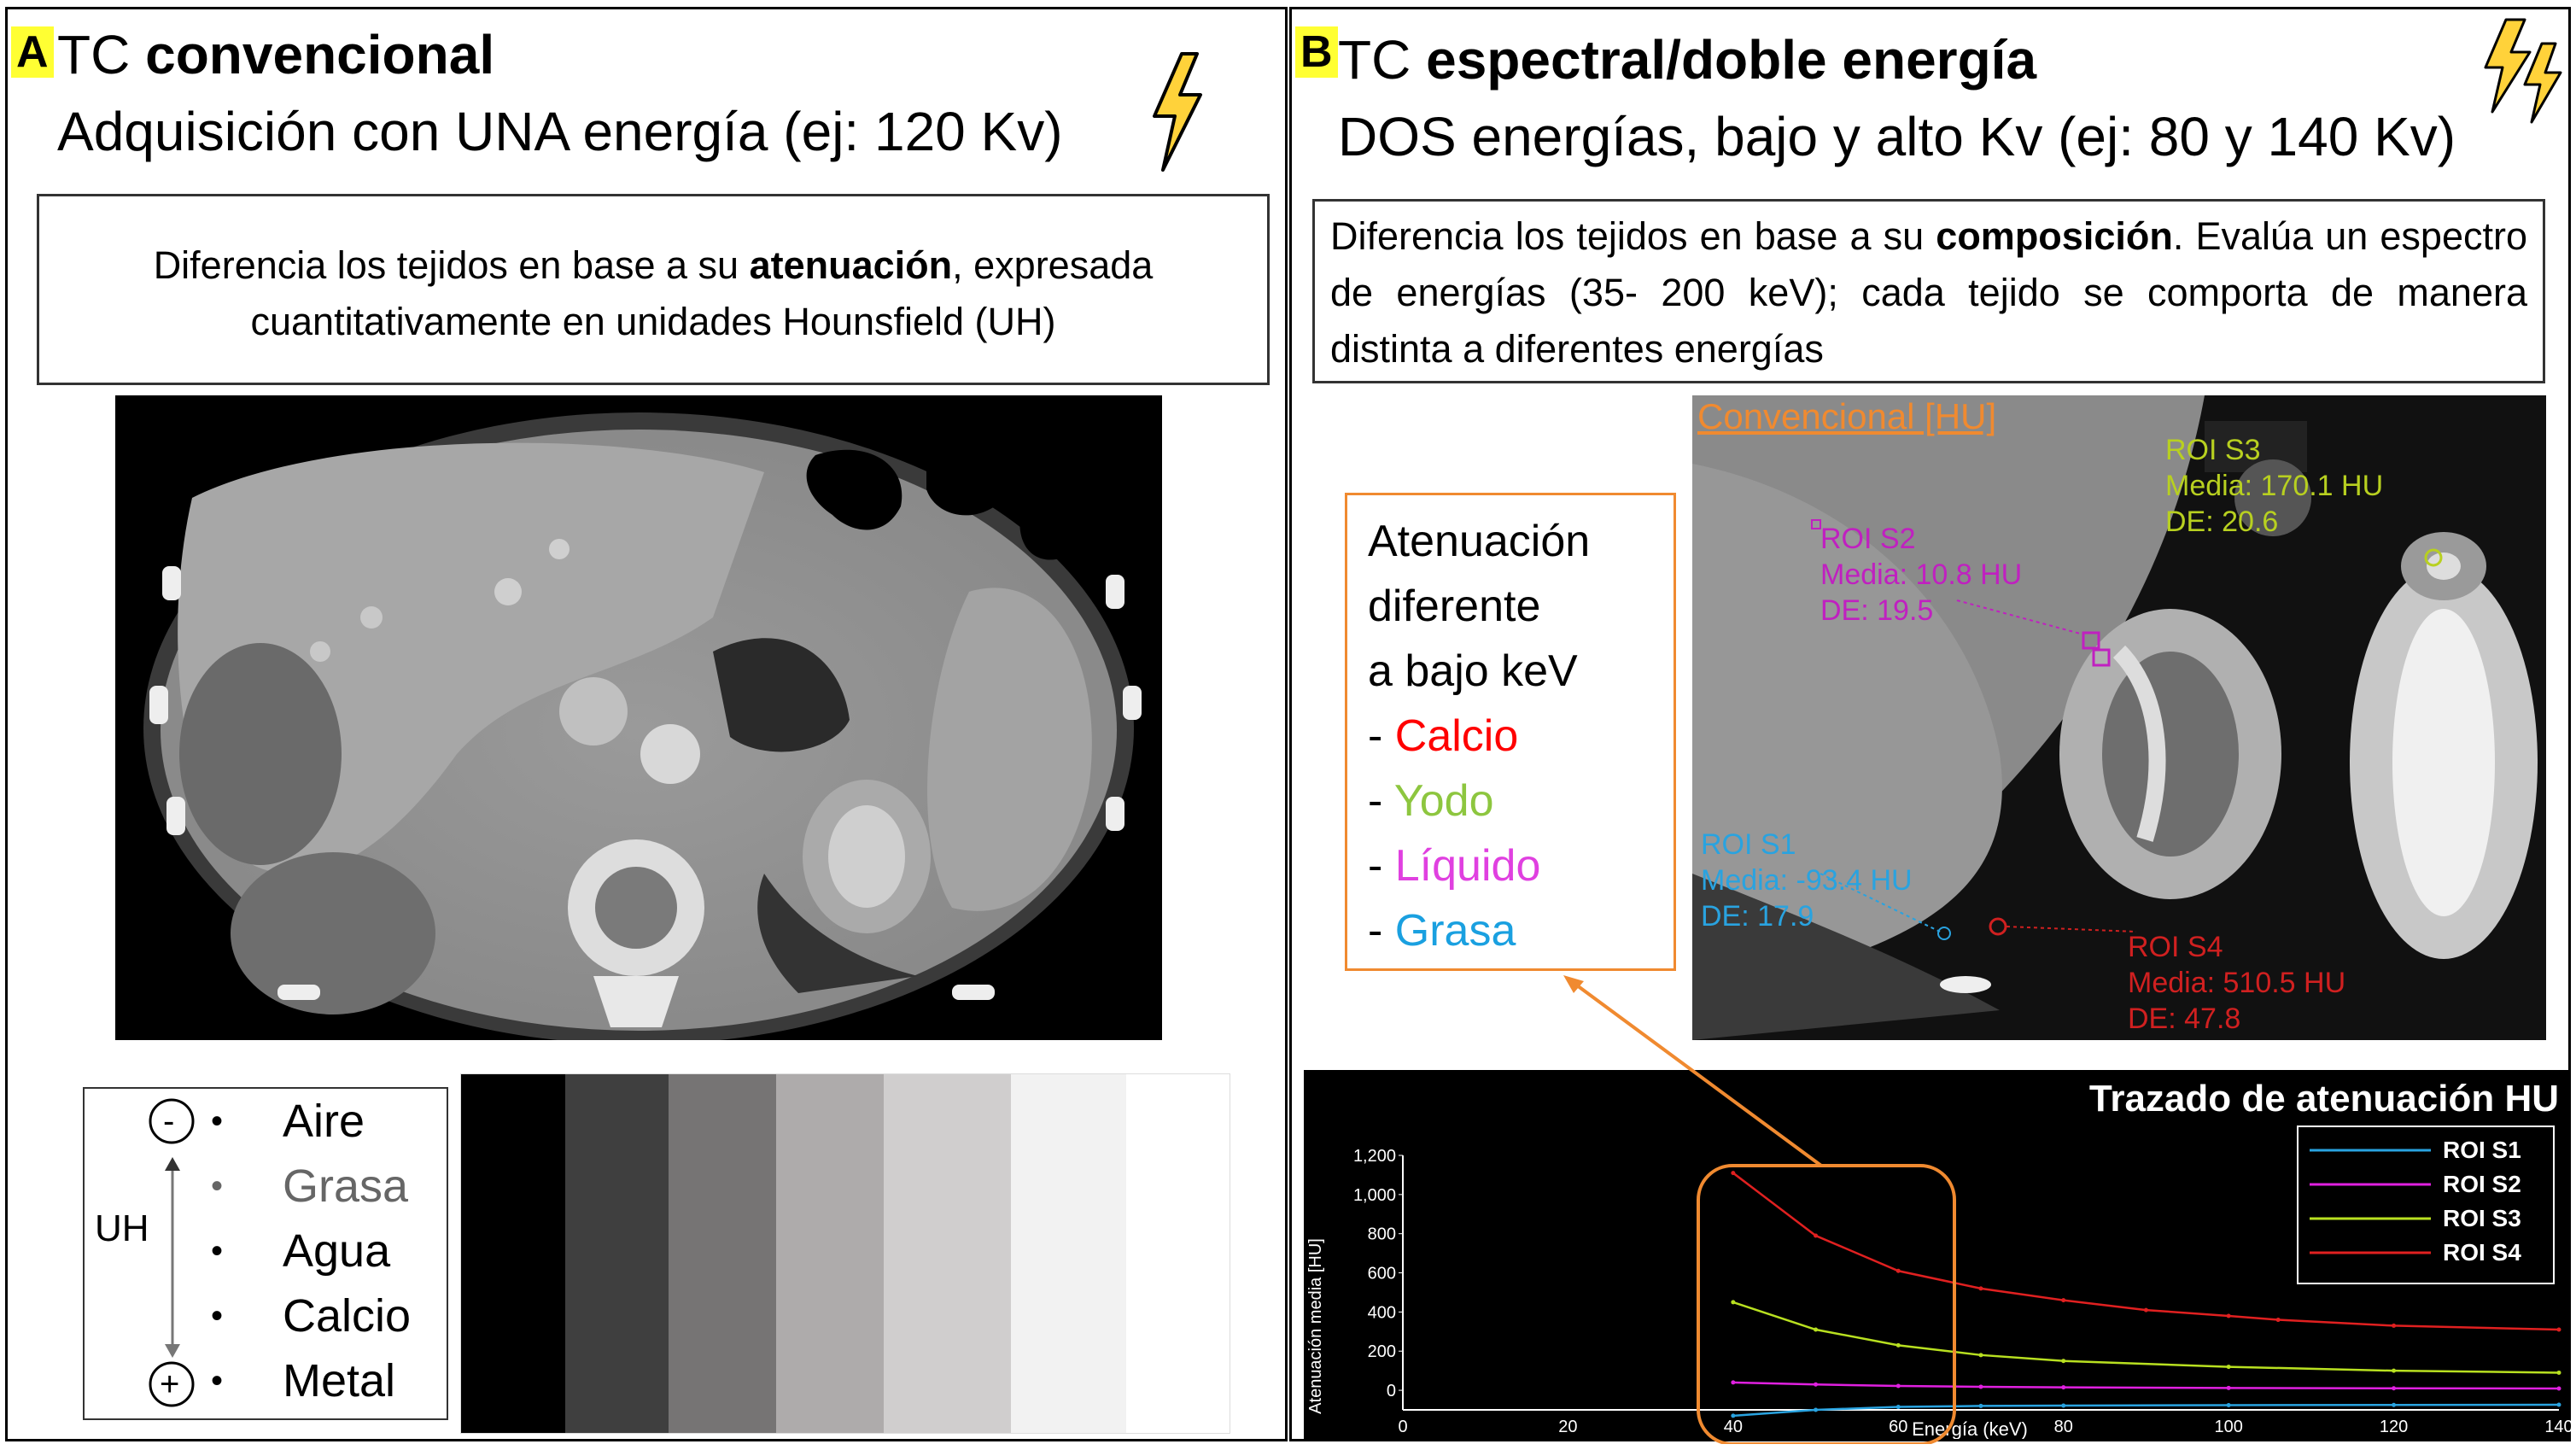 Image resolution: width=2576 pixels, height=1450 pixels. I want to click on y-tick-label: 400, so click(1382, 1312).